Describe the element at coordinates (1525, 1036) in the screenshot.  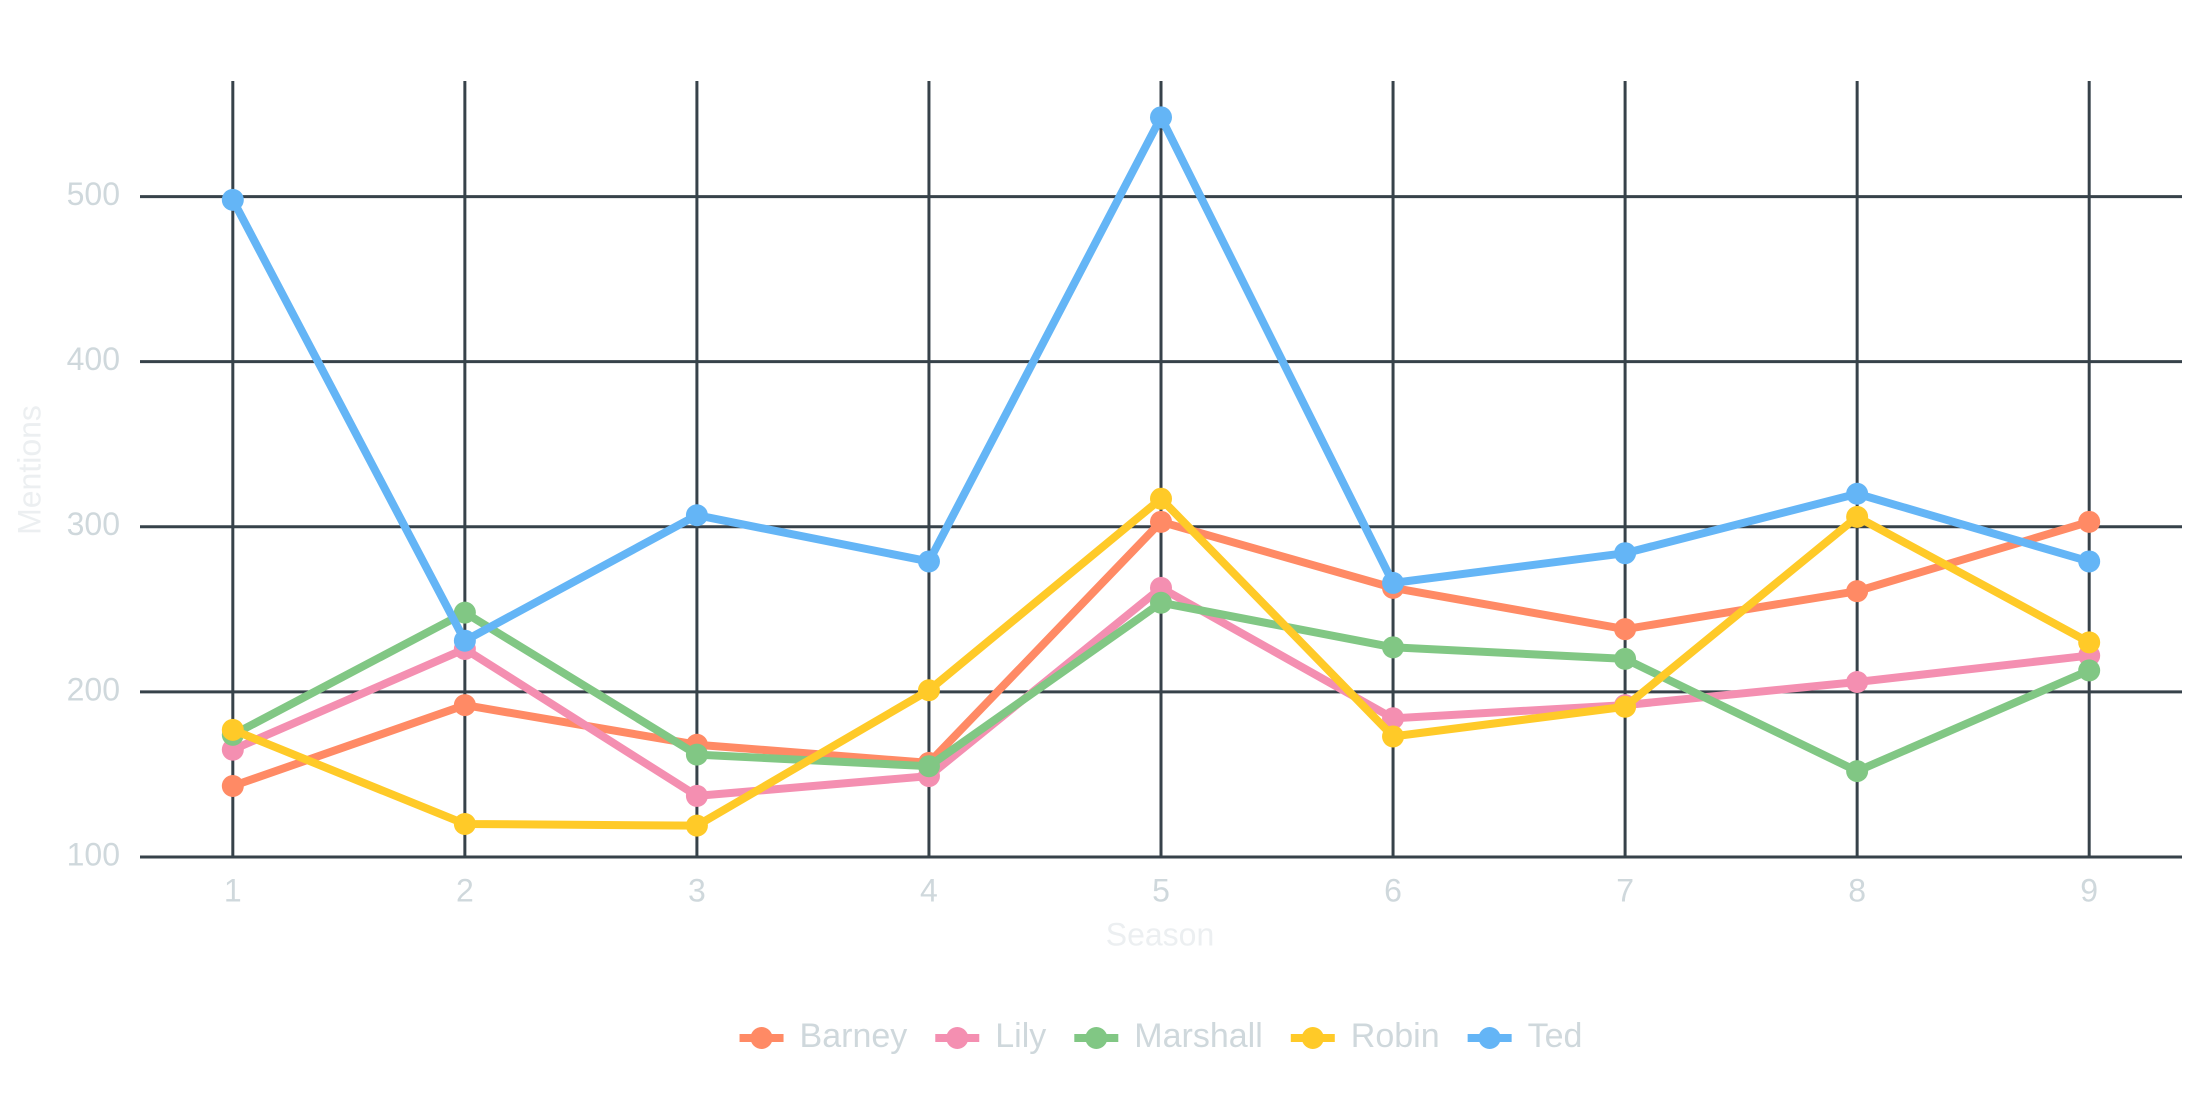
I see `legend-item: Ted` at that location.